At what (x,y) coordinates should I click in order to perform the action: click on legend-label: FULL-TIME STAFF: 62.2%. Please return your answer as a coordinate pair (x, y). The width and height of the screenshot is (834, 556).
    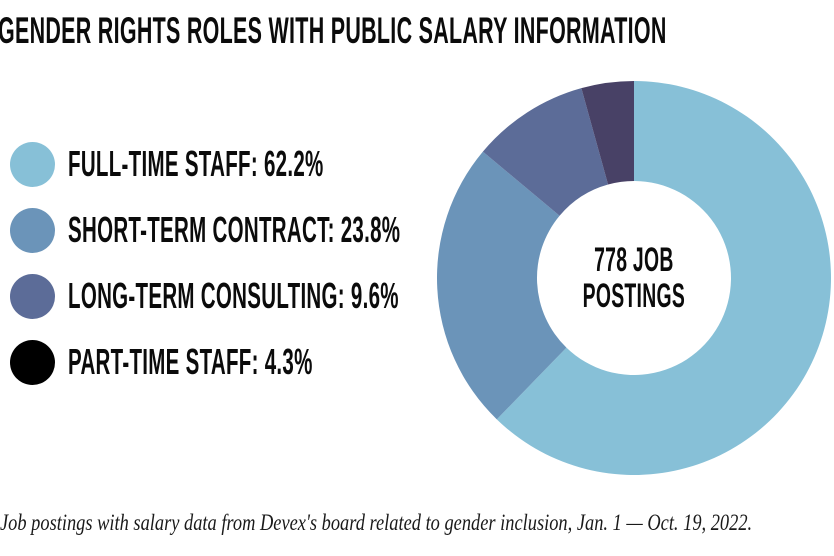
    Looking at the image, I should click on (196, 163).